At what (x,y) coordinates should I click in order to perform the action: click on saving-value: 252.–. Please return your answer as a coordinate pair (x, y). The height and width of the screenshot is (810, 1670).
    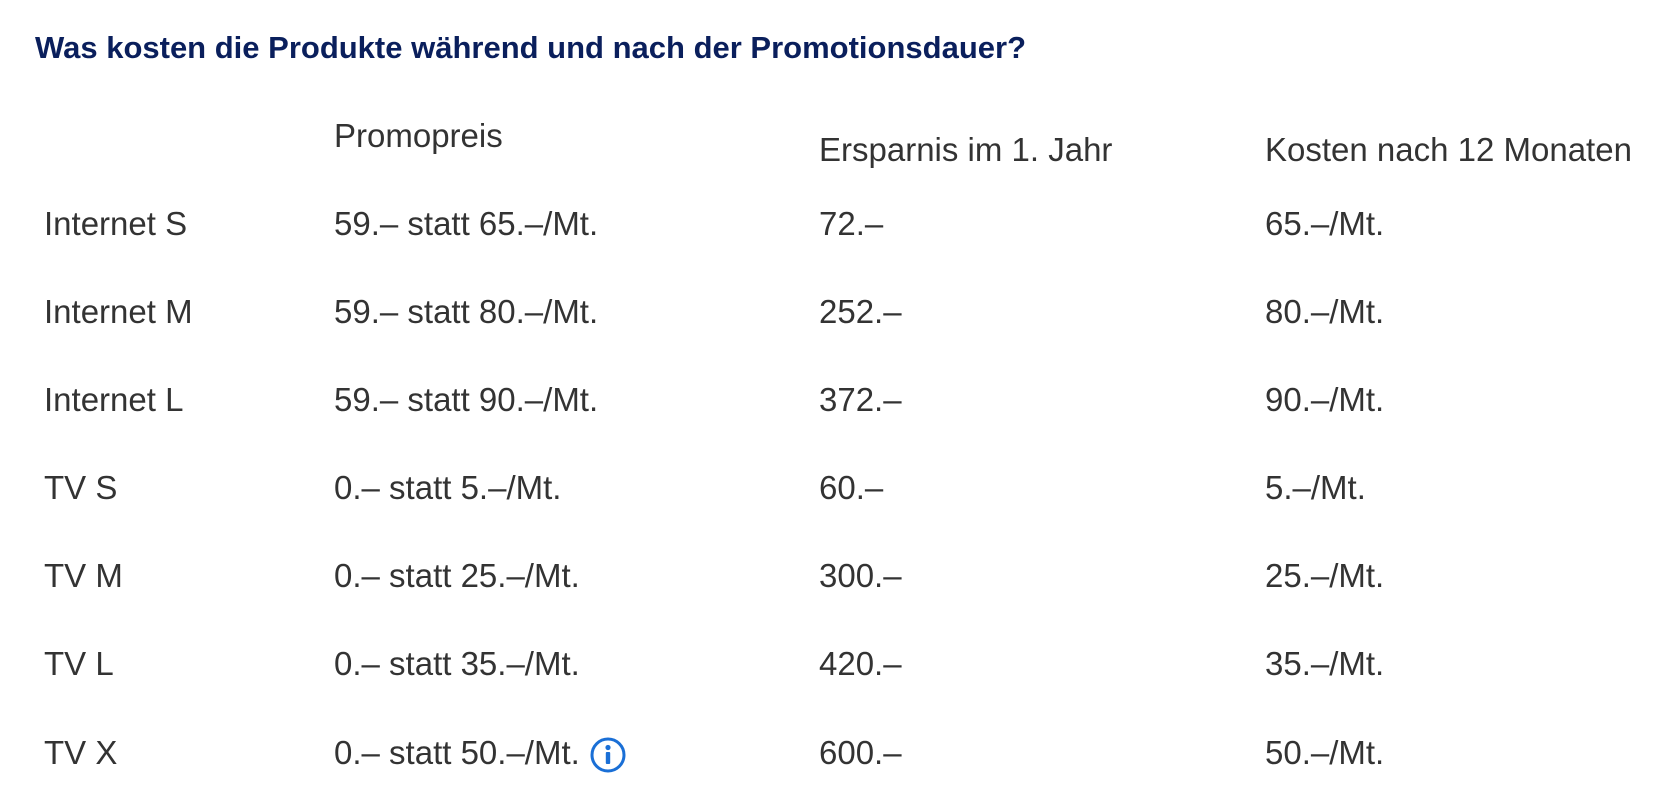
    Looking at the image, I should click on (860, 311).